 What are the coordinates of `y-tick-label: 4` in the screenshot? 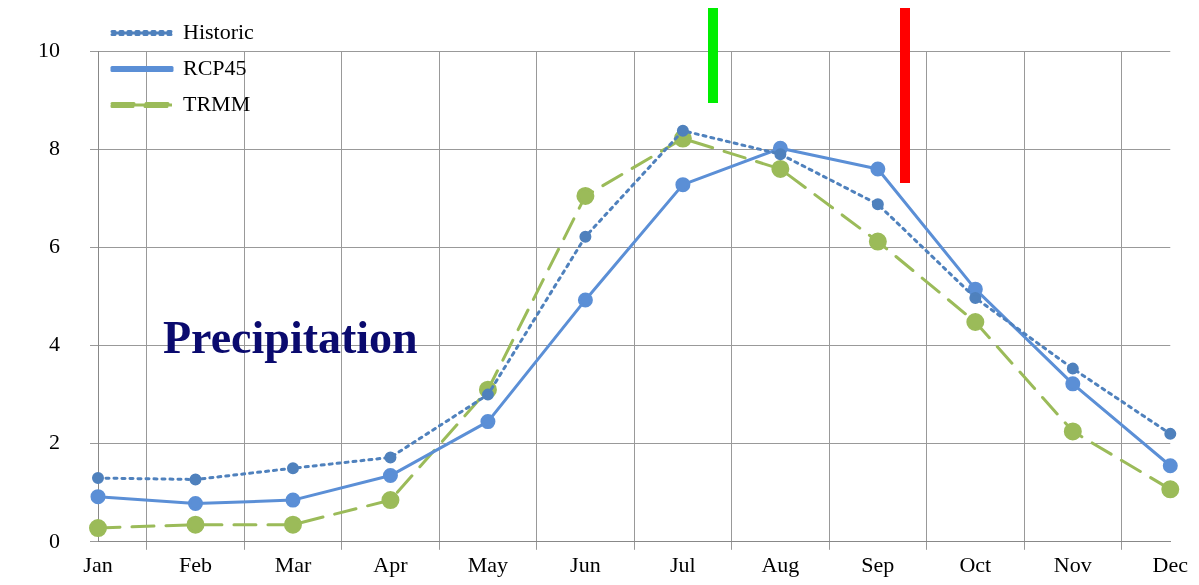 It's located at (54, 344).